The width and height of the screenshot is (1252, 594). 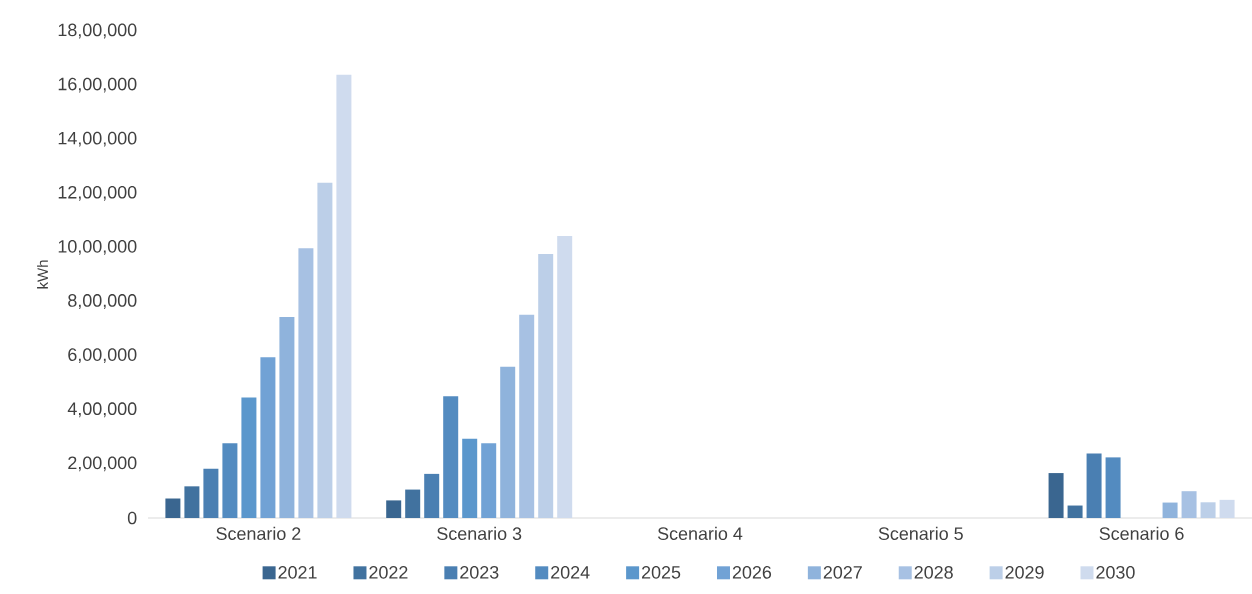 What do you see at coordinates (102, 356) in the screenshot?
I see `y-tick-label: 6,00,000` at bounding box center [102, 356].